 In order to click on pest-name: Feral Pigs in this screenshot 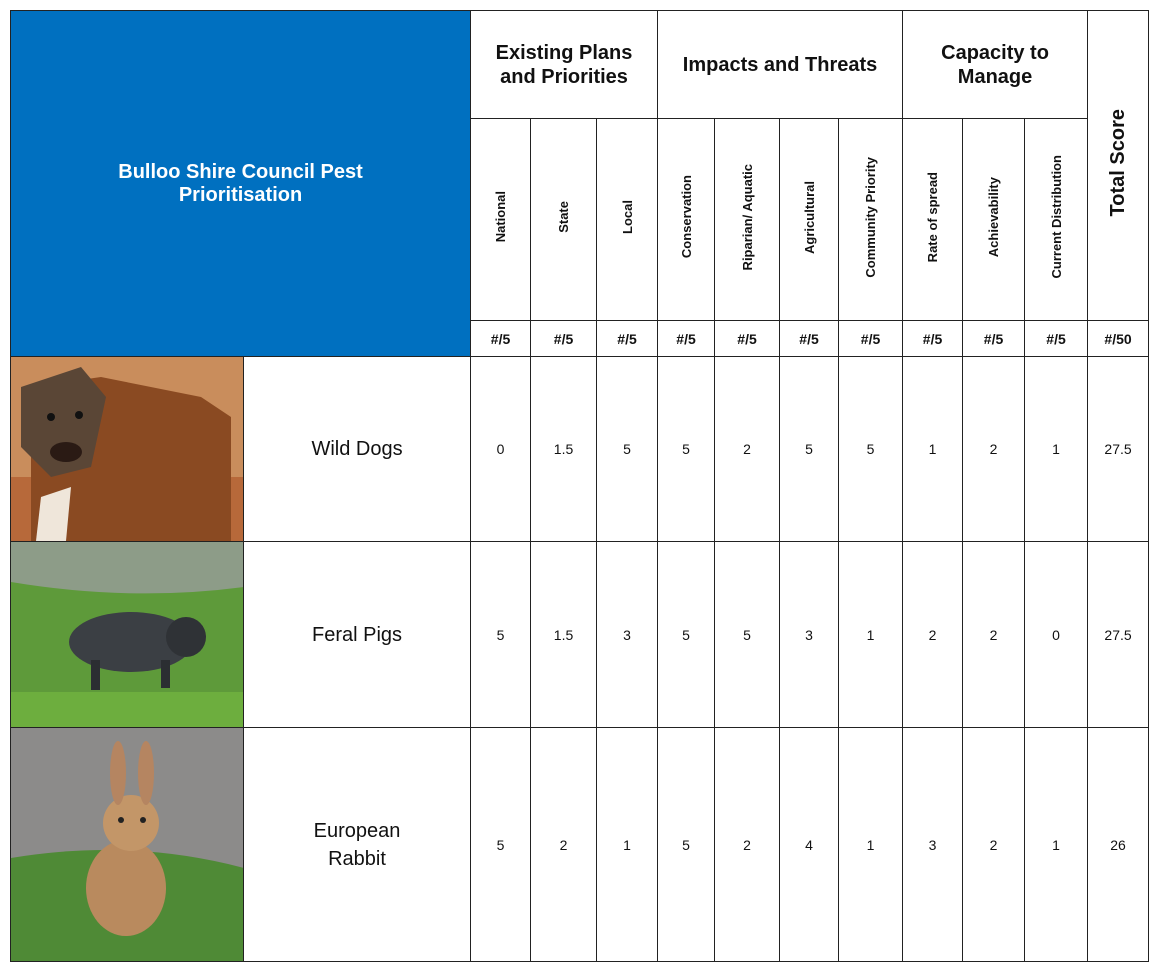, I will do `click(357, 634)`.